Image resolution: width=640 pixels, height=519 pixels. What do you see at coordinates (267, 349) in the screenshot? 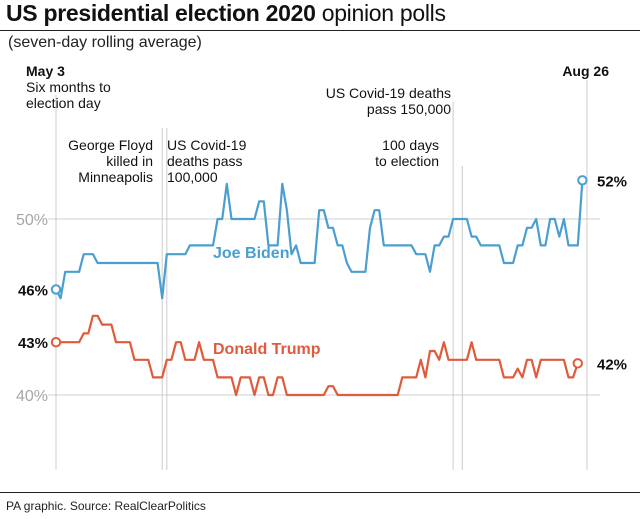
I see `series-name-label: Donald Trump` at bounding box center [267, 349].